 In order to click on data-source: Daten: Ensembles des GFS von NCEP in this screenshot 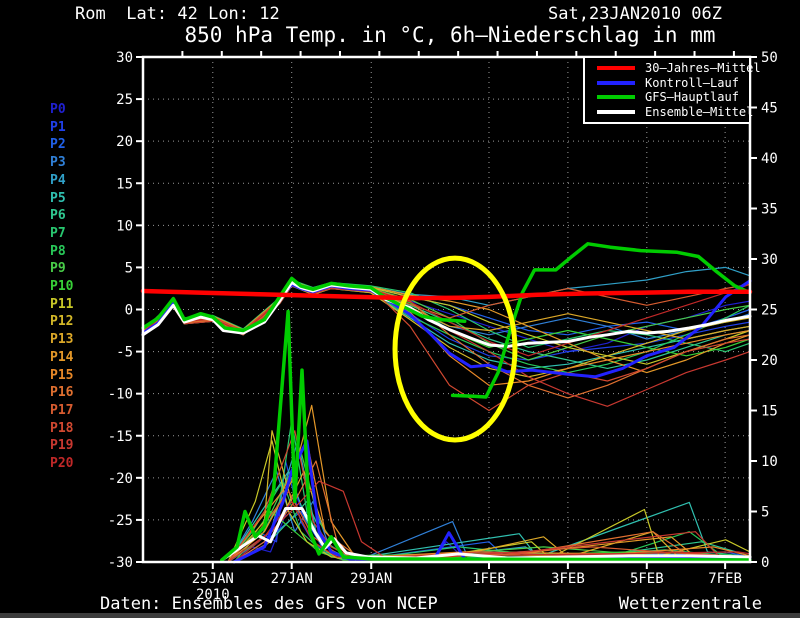, I will do `click(269, 604)`.